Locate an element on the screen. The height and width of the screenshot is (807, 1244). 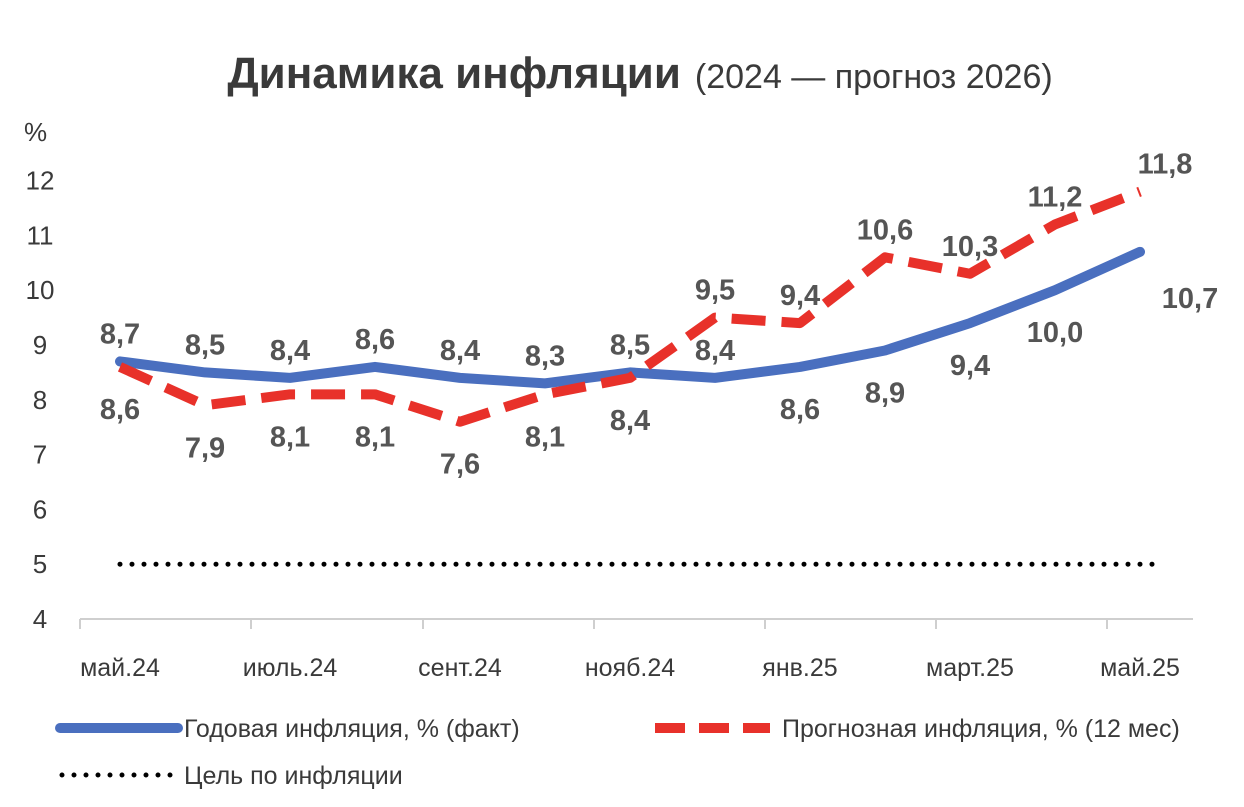
y-tick-label: 6 is located at coordinates (40, 509).